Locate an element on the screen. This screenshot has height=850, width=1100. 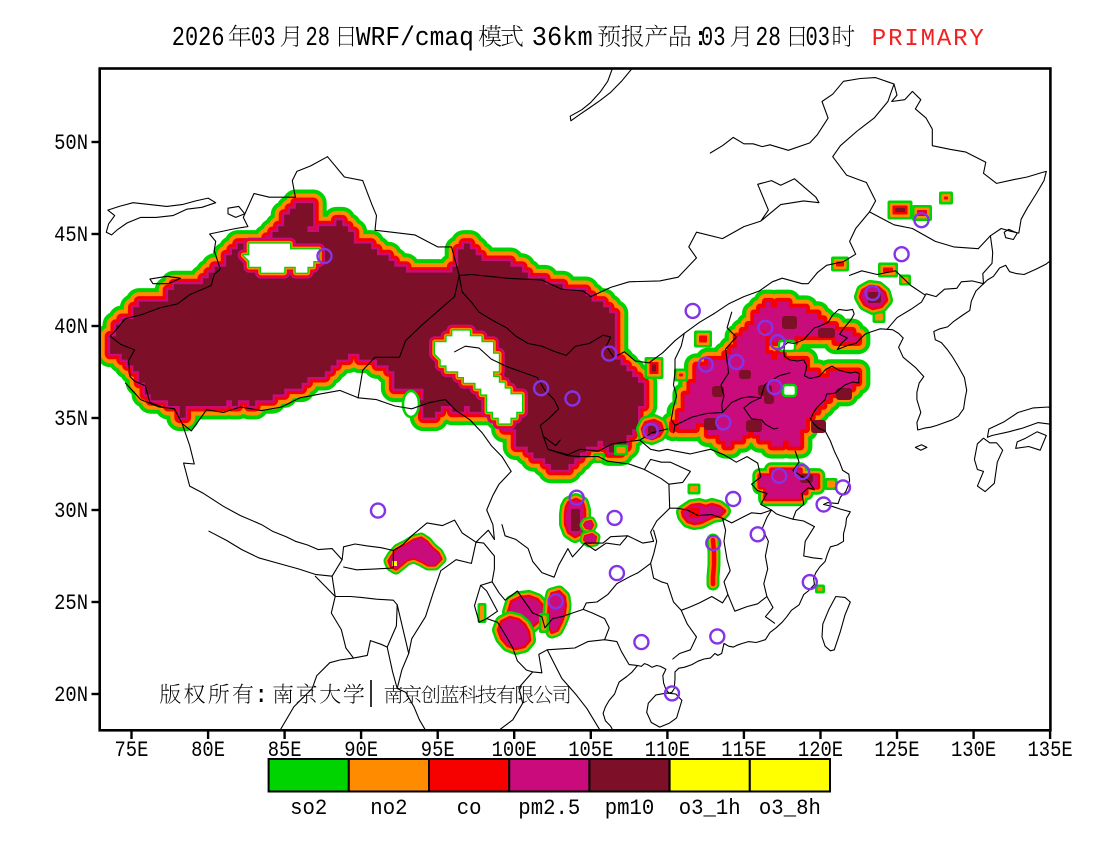
svg-text: PRIMARY is located at coordinates (928, 39).